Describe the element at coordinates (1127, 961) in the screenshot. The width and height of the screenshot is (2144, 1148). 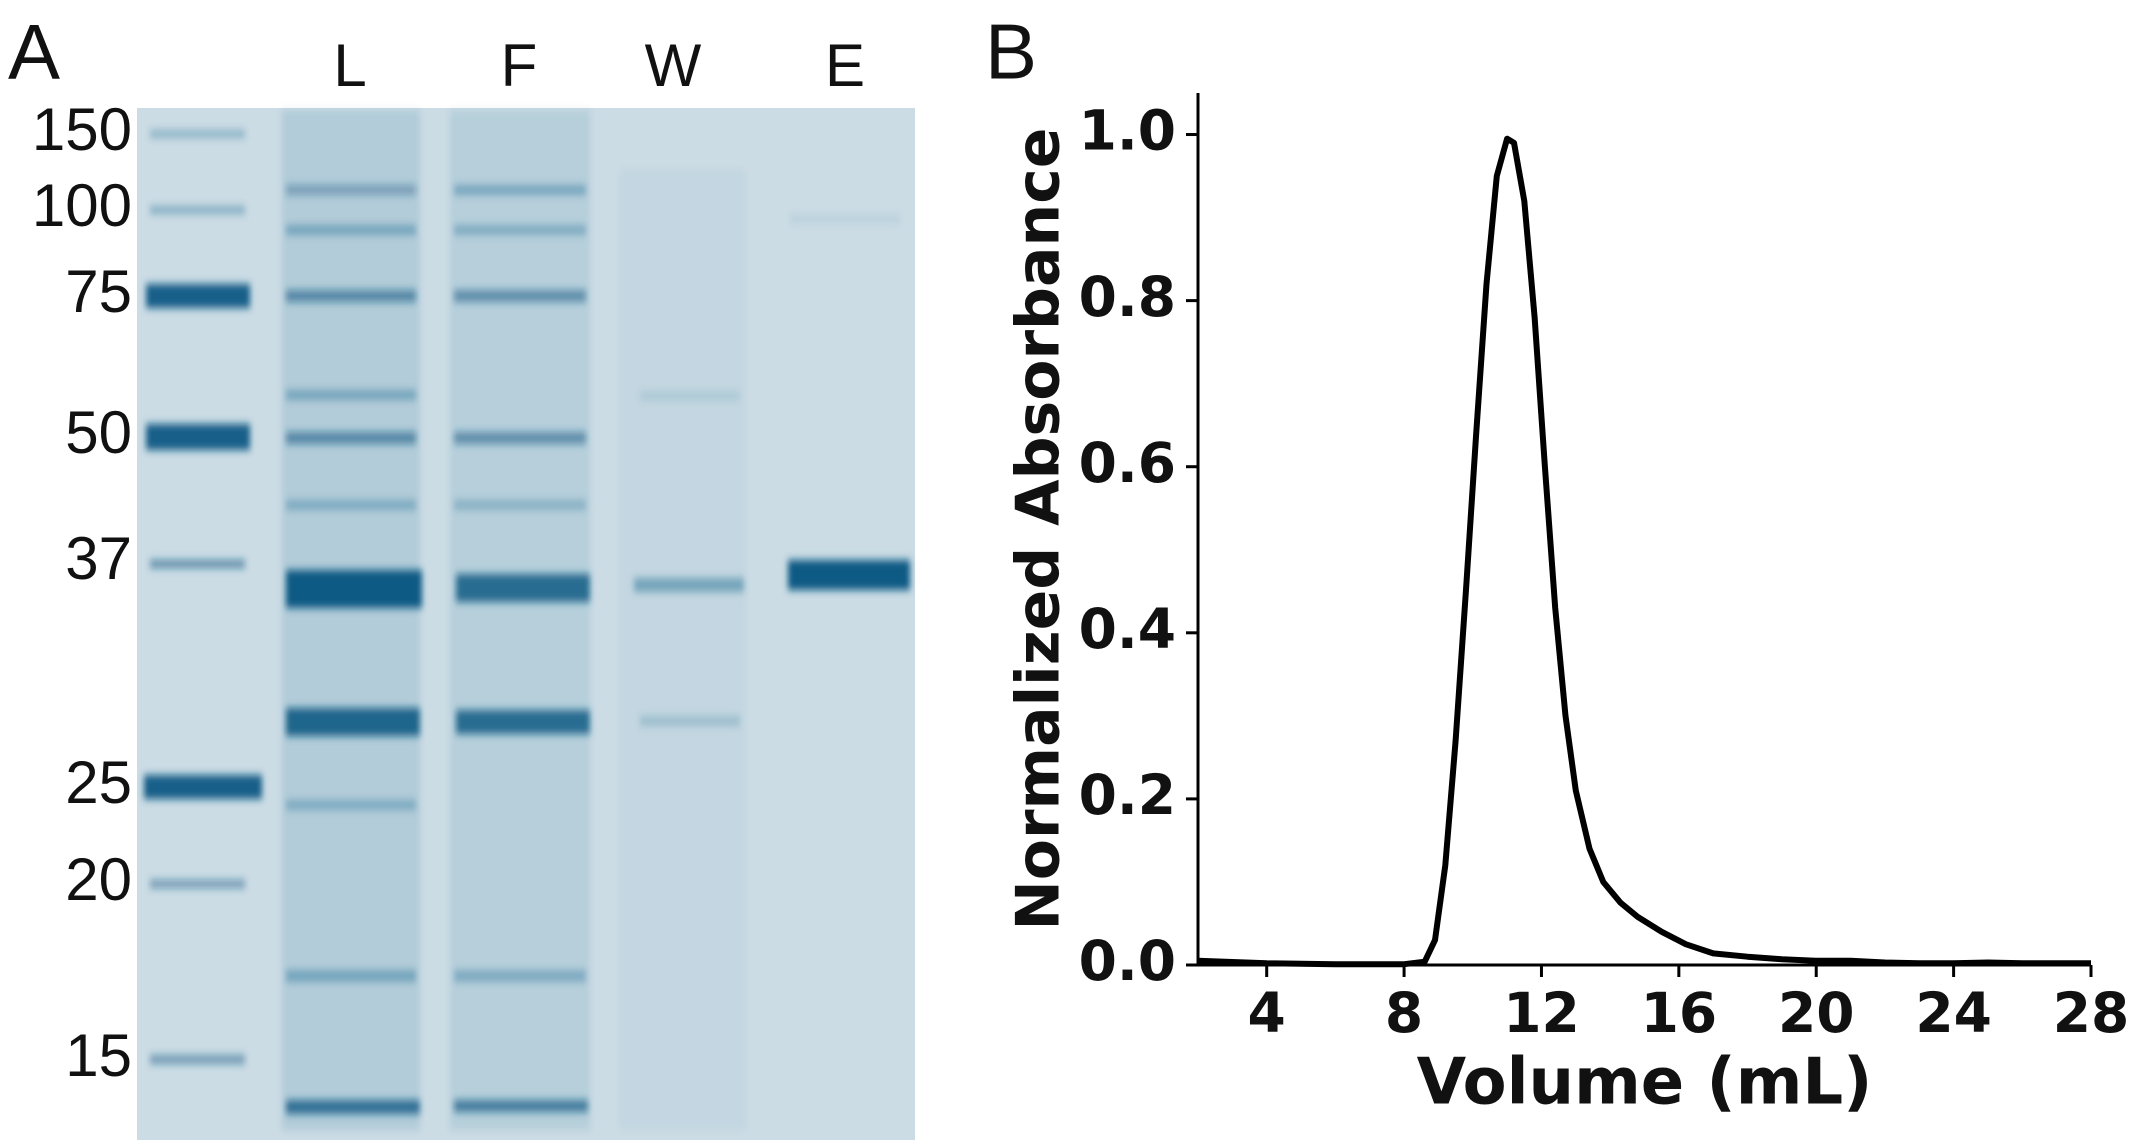
I see `y-tick-label: 0.0` at that location.